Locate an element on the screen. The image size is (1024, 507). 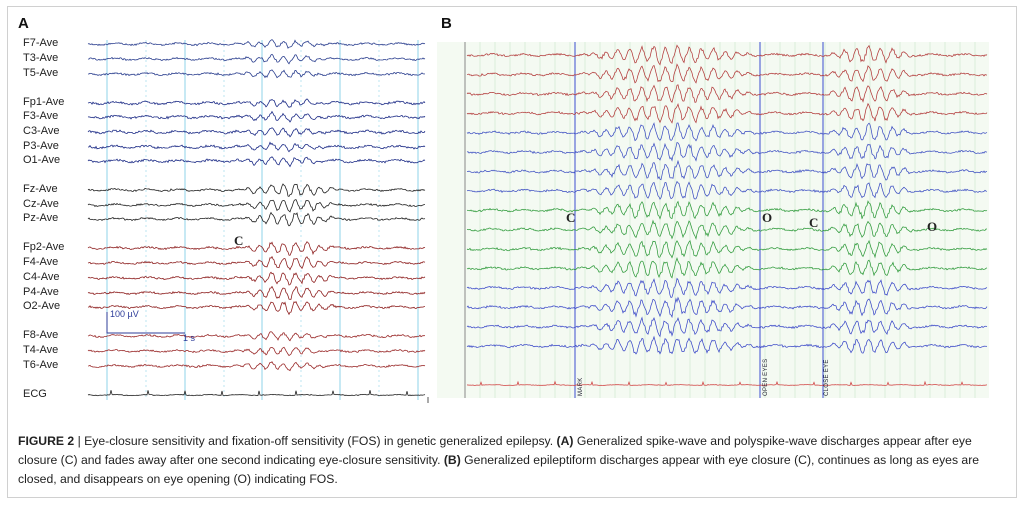
scale-bar-time-label: 1 s is located at coordinates (189, 338).